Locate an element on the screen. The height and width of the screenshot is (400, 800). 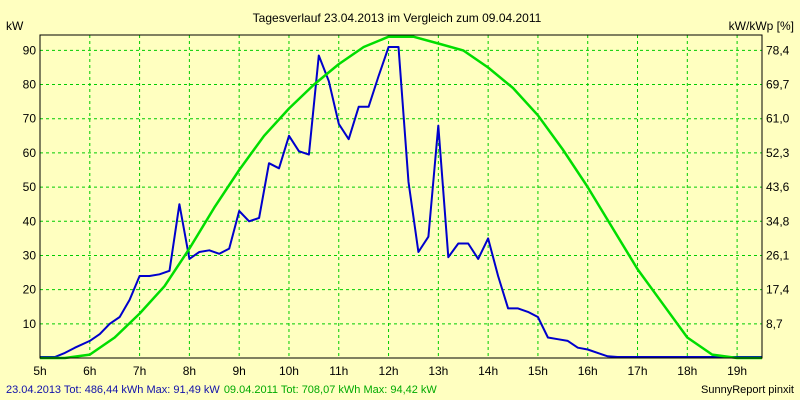
left-axis-unit: kW is located at coordinates (15, 26).